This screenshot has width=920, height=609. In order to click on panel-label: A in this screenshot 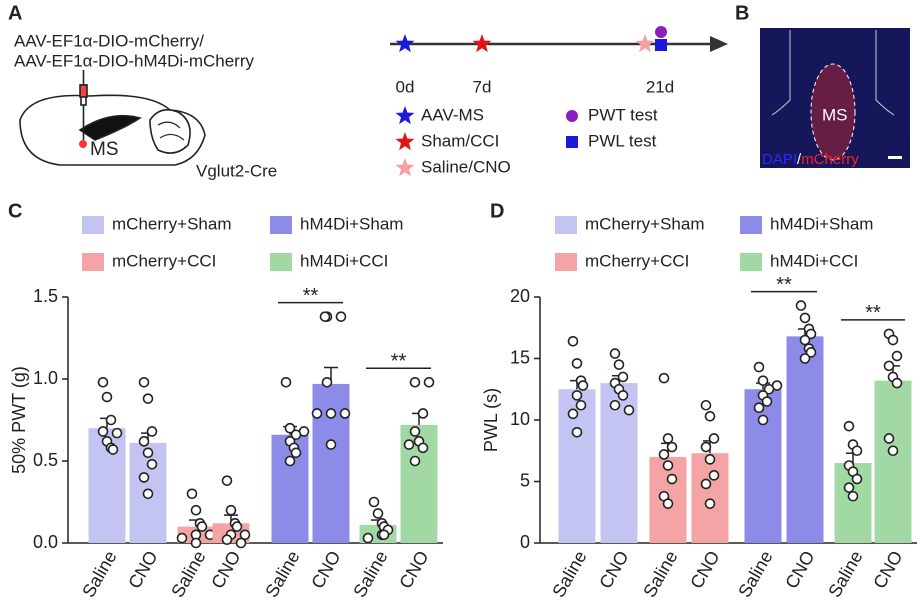, I will do `click(15, 13)`.